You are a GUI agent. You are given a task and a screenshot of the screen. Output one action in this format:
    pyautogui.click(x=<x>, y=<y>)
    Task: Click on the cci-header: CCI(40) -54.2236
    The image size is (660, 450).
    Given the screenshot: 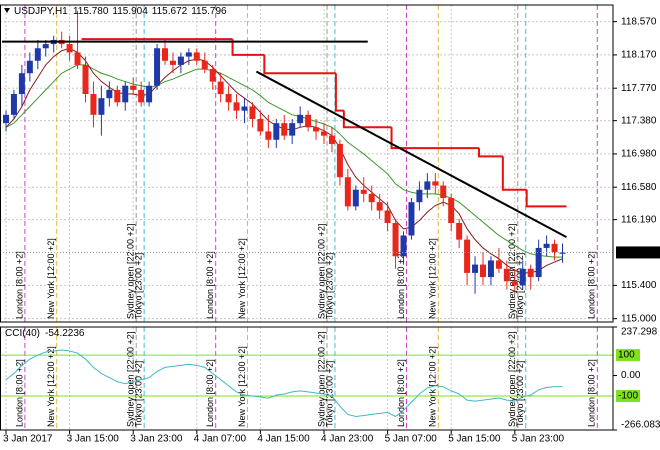 What is the action you would take?
    pyautogui.click(x=45, y=333)
    